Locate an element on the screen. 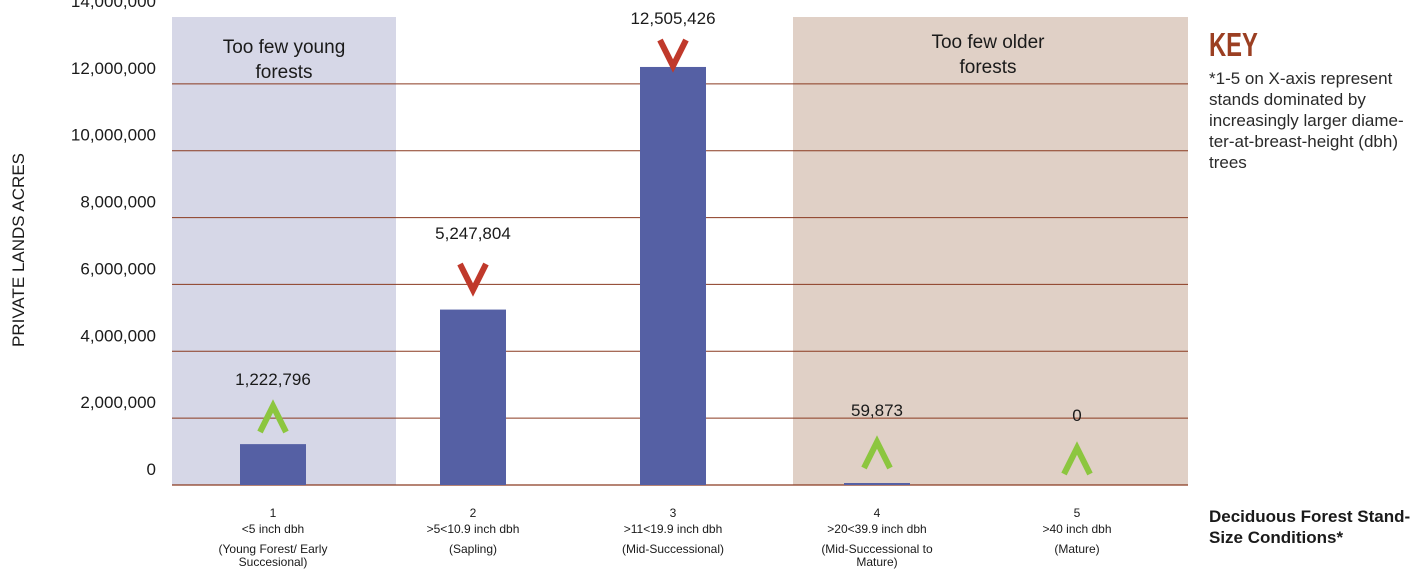 This screenshot has height=577, width=1419. y-tick-label: 4,000,000 is located at coordinates (118, 335).